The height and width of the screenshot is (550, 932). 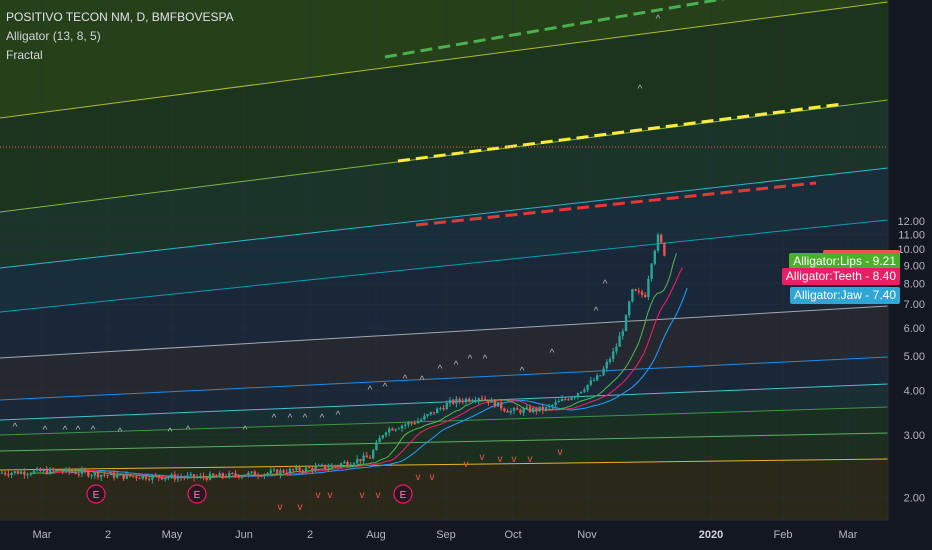 I want to click on price-tick-label: 4.00, so click(x=914, y=392).